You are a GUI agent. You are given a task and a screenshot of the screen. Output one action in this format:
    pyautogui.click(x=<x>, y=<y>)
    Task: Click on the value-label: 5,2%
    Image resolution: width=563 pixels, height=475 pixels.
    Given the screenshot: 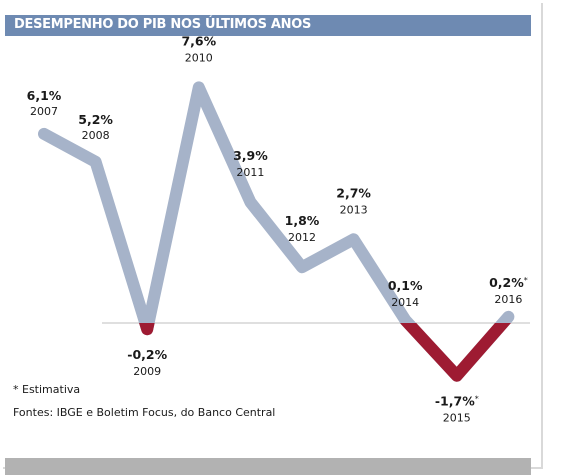 What is the action you would take?
    pyautogui.click(x=95, y=119)
    